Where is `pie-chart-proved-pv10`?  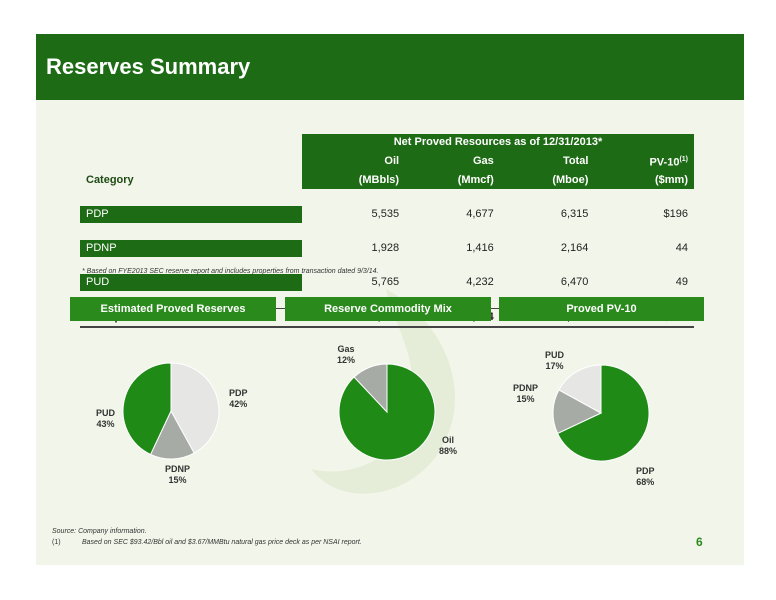 pie-chart-proved-pv10 is located at coordinates (601, 413).